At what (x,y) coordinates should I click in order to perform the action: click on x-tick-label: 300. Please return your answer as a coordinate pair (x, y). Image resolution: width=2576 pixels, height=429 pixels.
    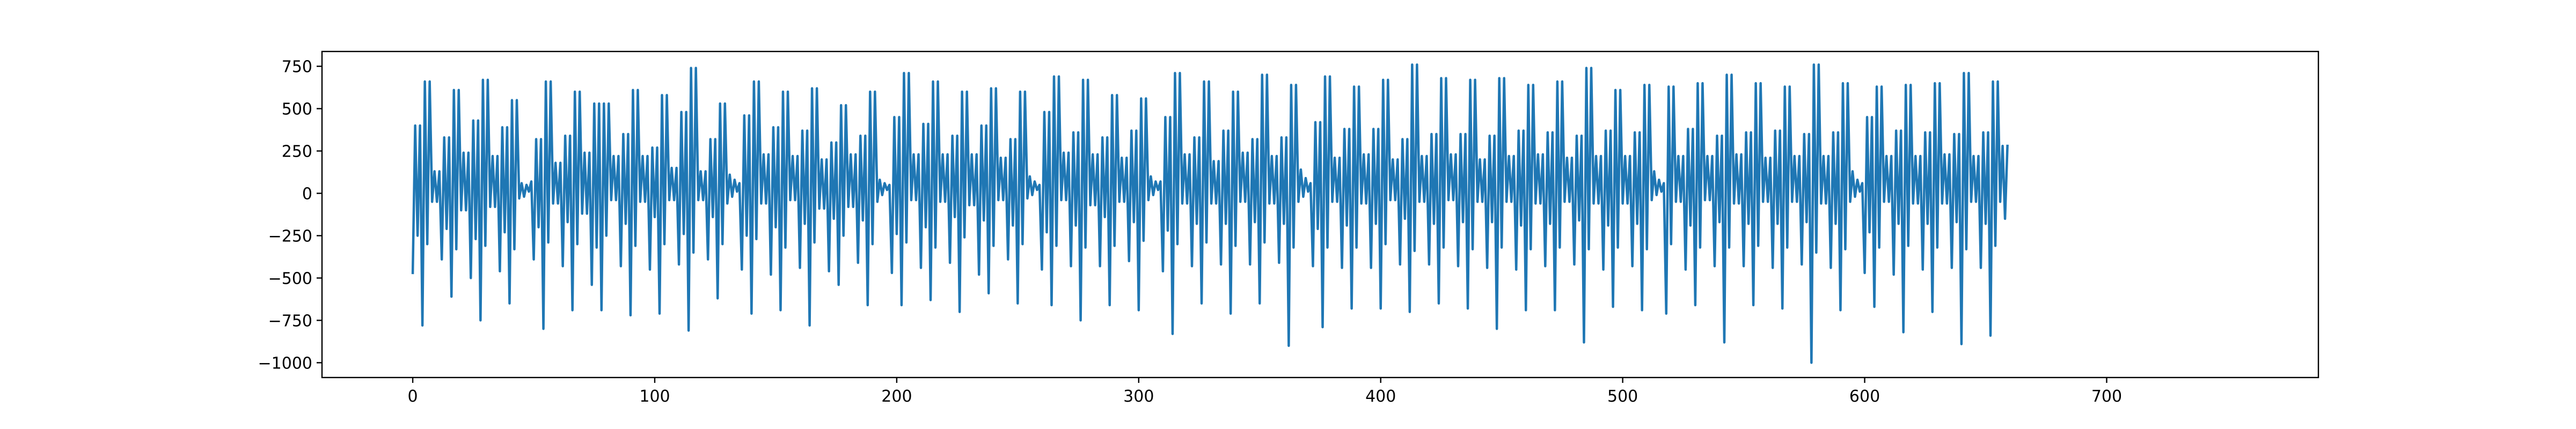
    Looking at the image, I should click on (1138, 396).